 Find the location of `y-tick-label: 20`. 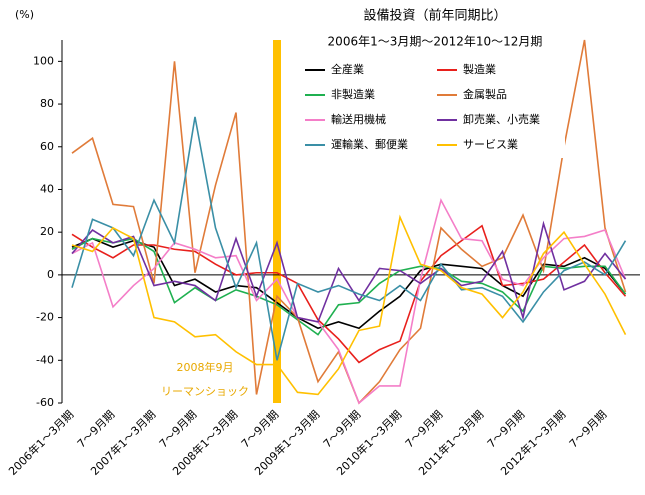

y-tick-label: 20 is located at coordinates (47, 231).